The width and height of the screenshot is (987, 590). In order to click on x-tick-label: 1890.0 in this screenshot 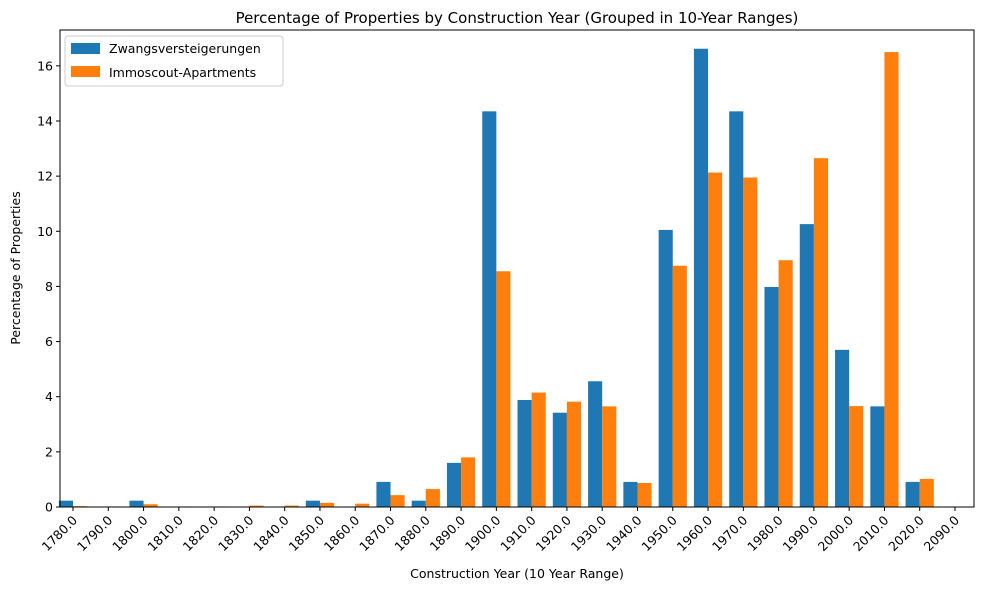, I will do `click(448, 533)`.